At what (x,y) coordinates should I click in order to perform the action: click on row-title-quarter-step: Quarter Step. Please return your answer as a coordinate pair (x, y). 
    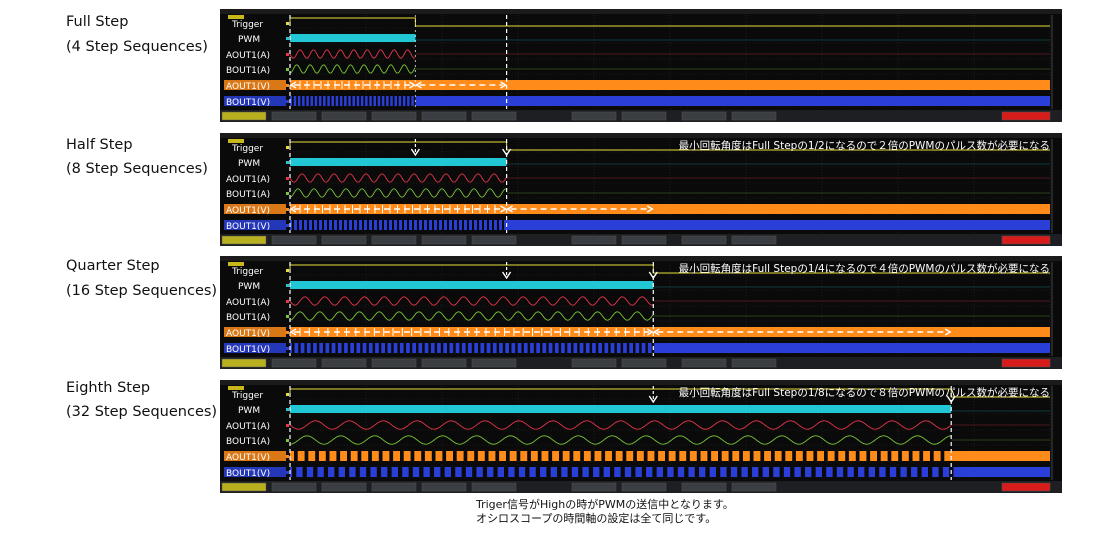
    Looking at the image, I should click on (113, 266).